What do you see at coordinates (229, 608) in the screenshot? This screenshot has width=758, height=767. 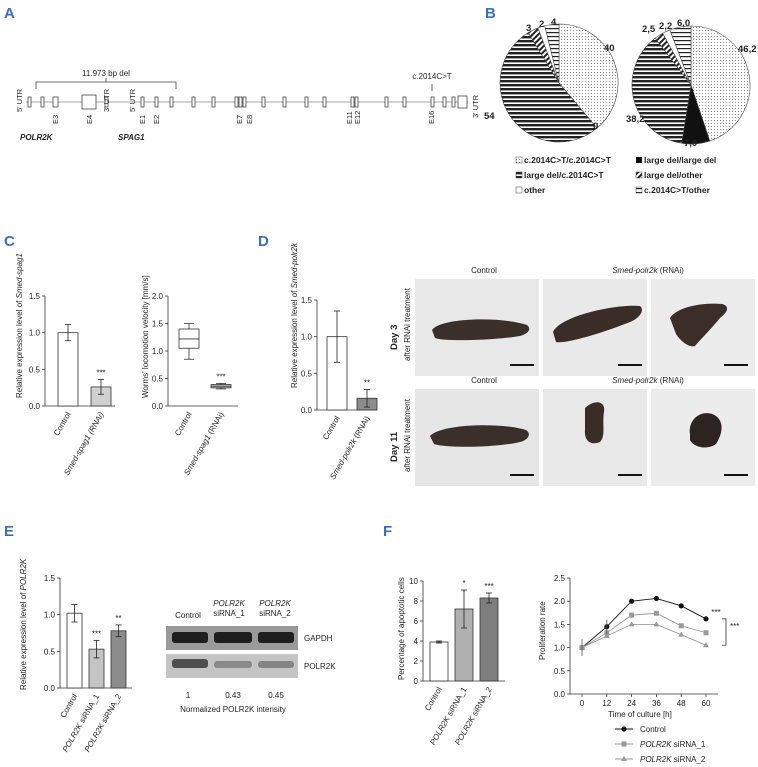 I see `blot-col-sirna1: POLR2K siRNA_1` at bounding box center [229, 608].